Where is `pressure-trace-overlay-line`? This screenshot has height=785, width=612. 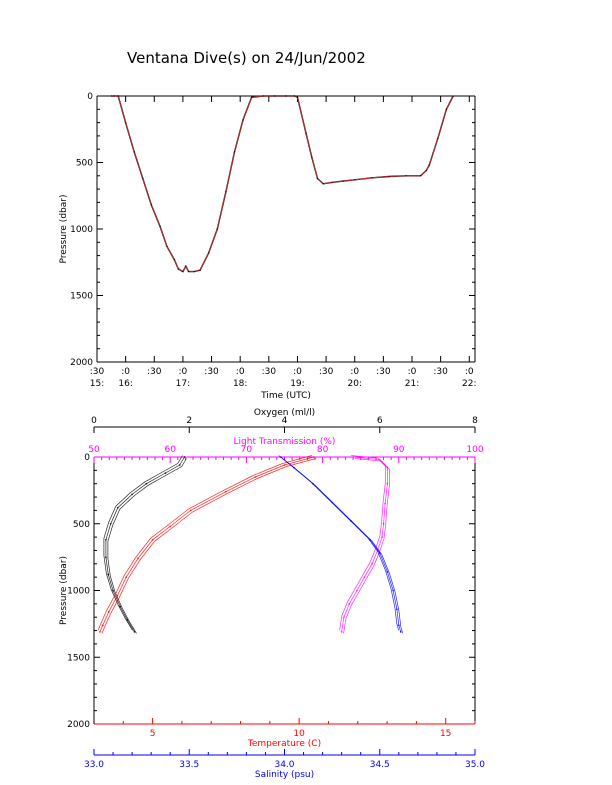
pressure-trace-overlay-line is located at coordinates (282, 184).